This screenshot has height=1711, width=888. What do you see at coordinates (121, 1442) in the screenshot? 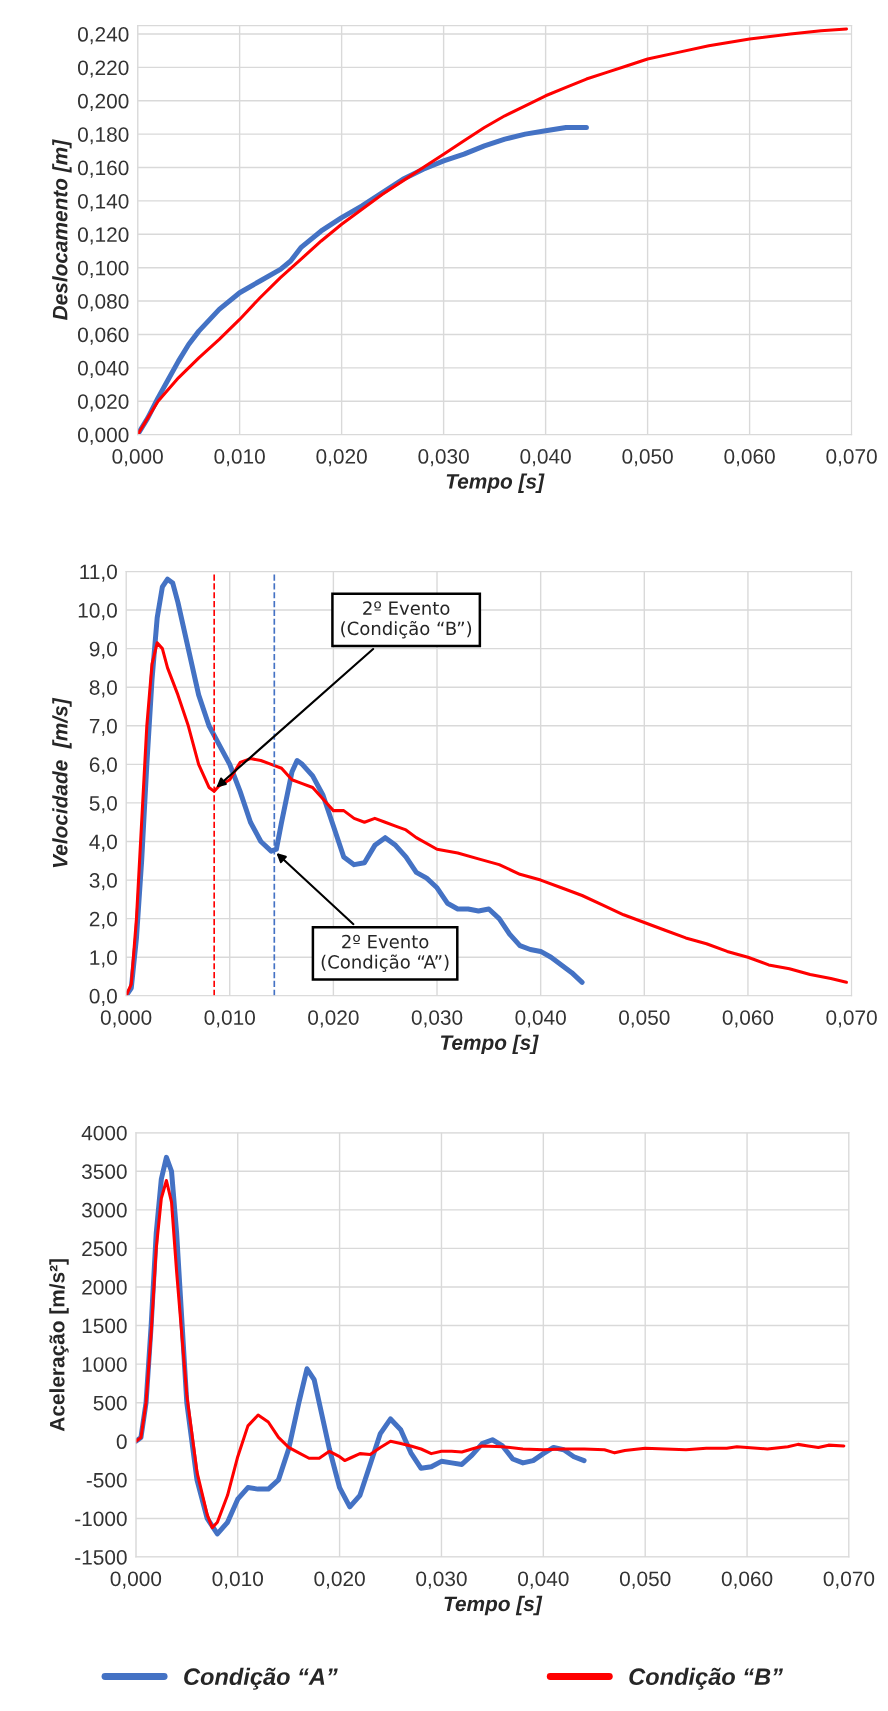
I see `y-tick-label: 0` at bounding box center [121, 1442].